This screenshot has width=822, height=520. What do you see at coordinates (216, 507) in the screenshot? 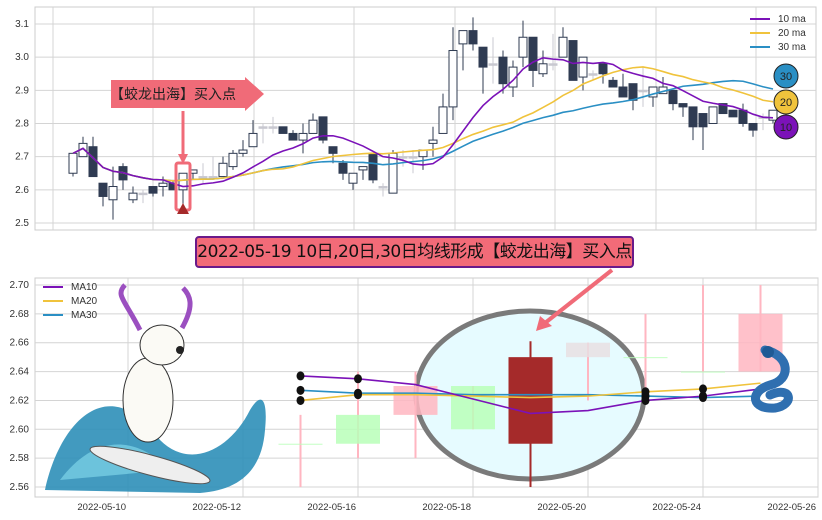
I see `x-tick-label: 2022-05-12` at bounding box center [216, 507].